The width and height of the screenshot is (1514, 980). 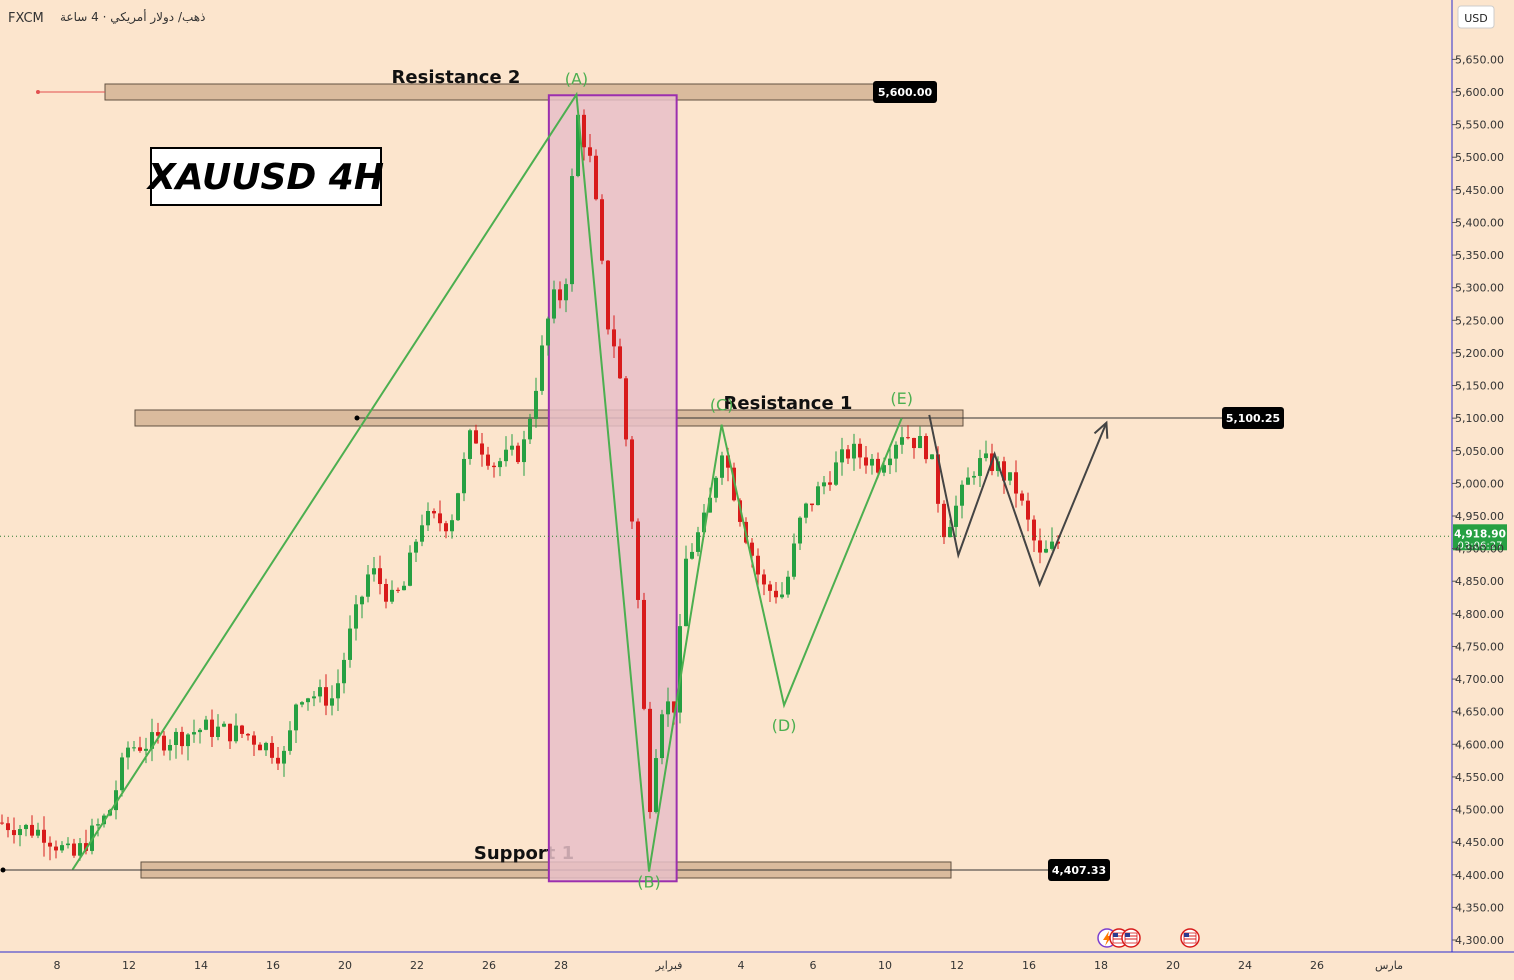 What do you see at coordinates (129, 965) in the screenshot?
I see `time-tick-label: 12` at bounding box center [129, 965].